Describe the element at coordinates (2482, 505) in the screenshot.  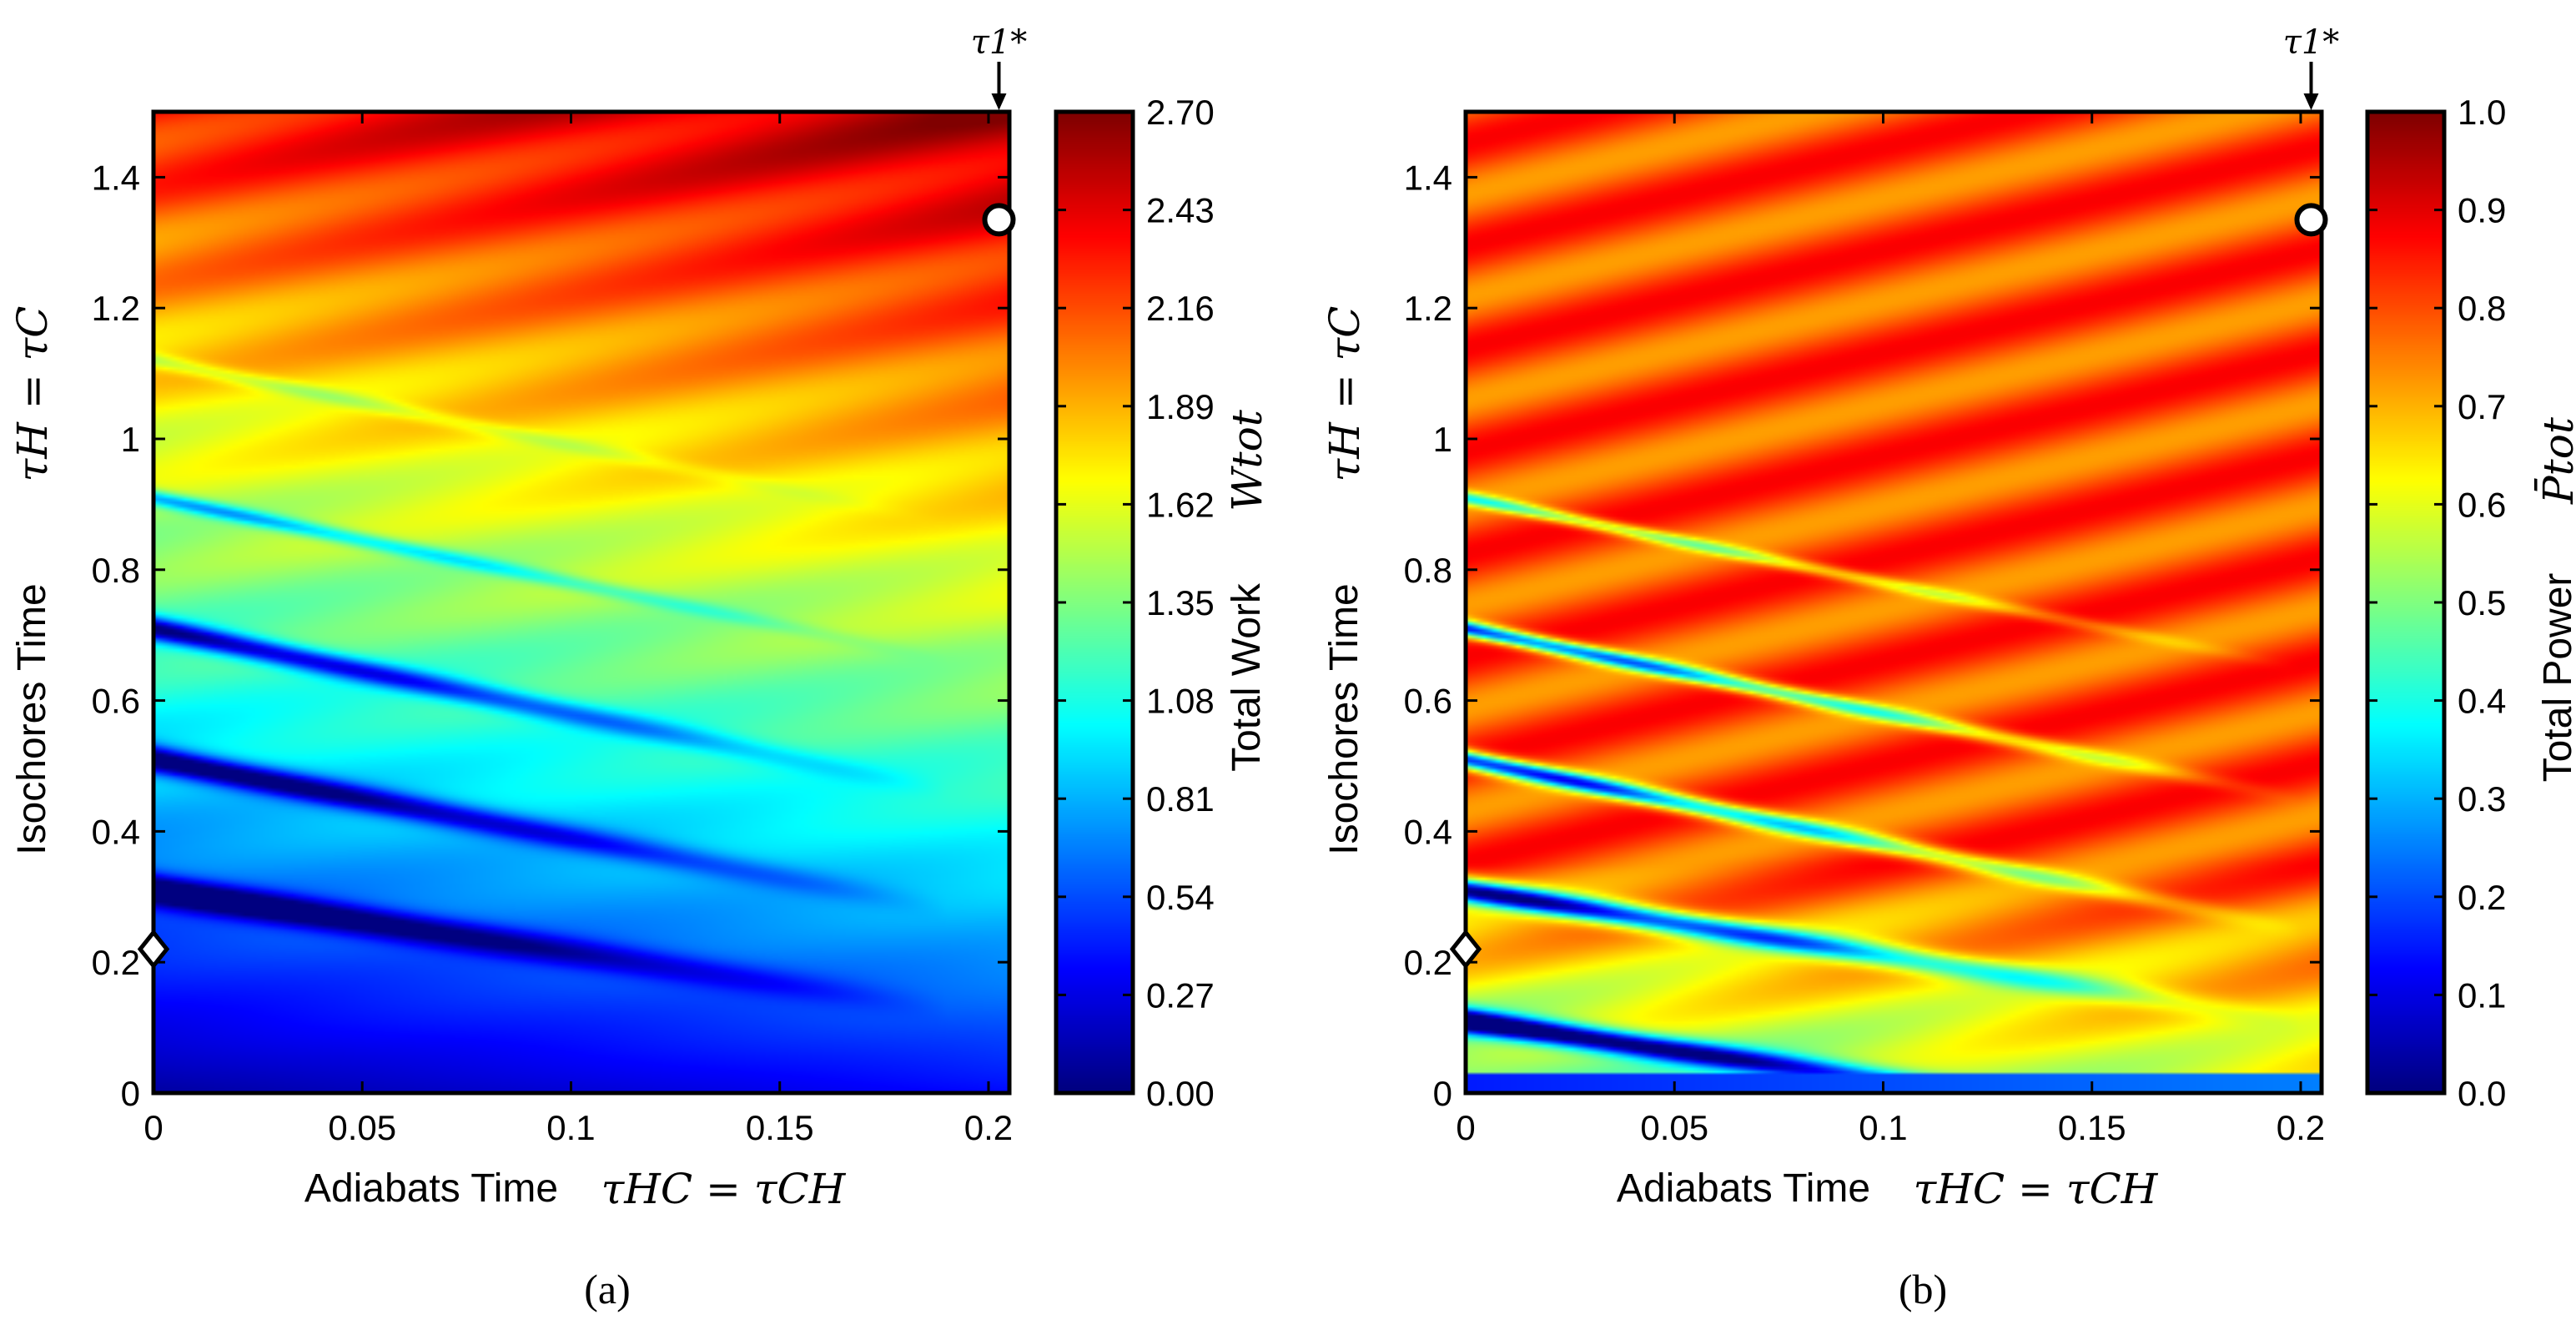
I see `colorbar-tick-label: 0.6` at that location.